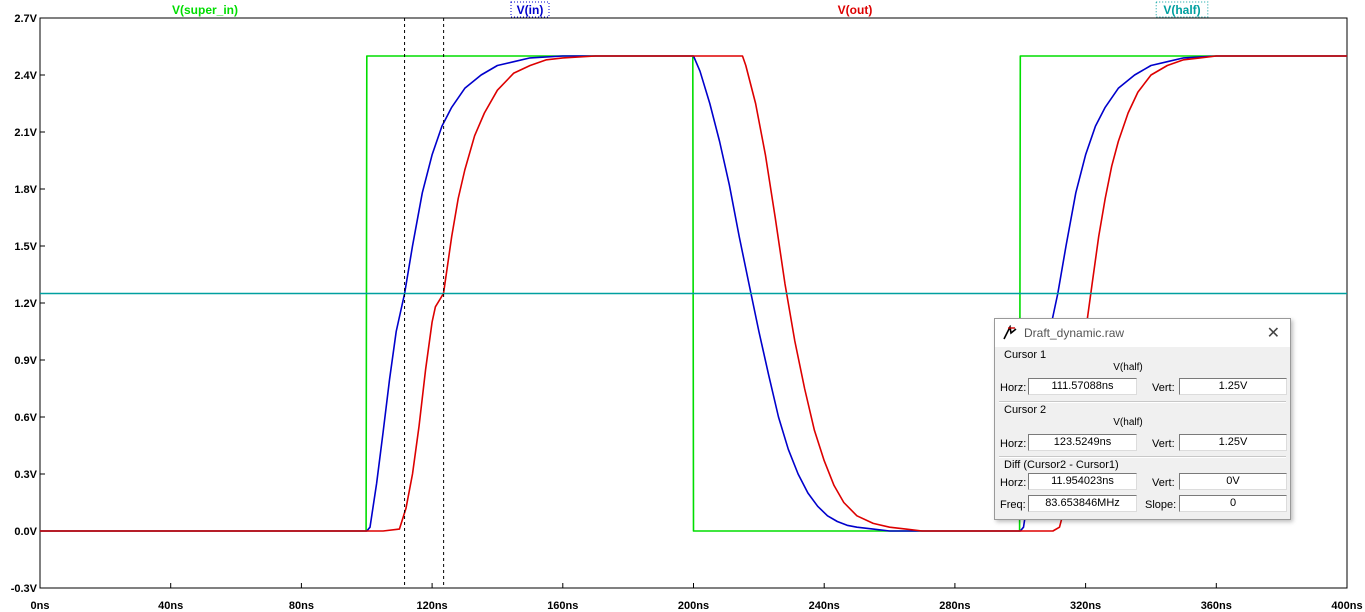 This screenshot has width=1365, height=612. What do you see at coordinates (1061, 465) in the screenshot?
I see `diff-label: Diff (Cursor2 - Cursor1)` at bounding box center [1061, 465].